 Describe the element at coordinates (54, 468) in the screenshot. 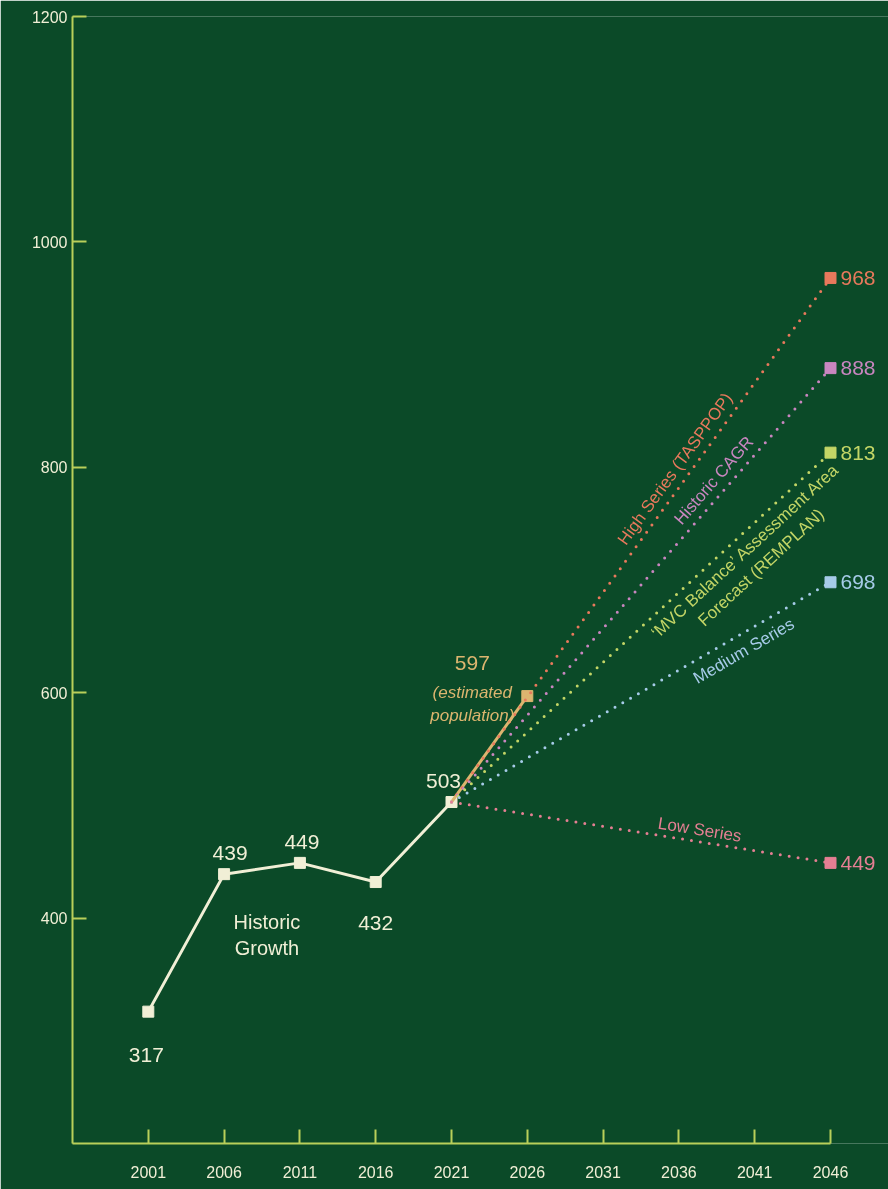

I see `y-tick-label: 800` at that location.